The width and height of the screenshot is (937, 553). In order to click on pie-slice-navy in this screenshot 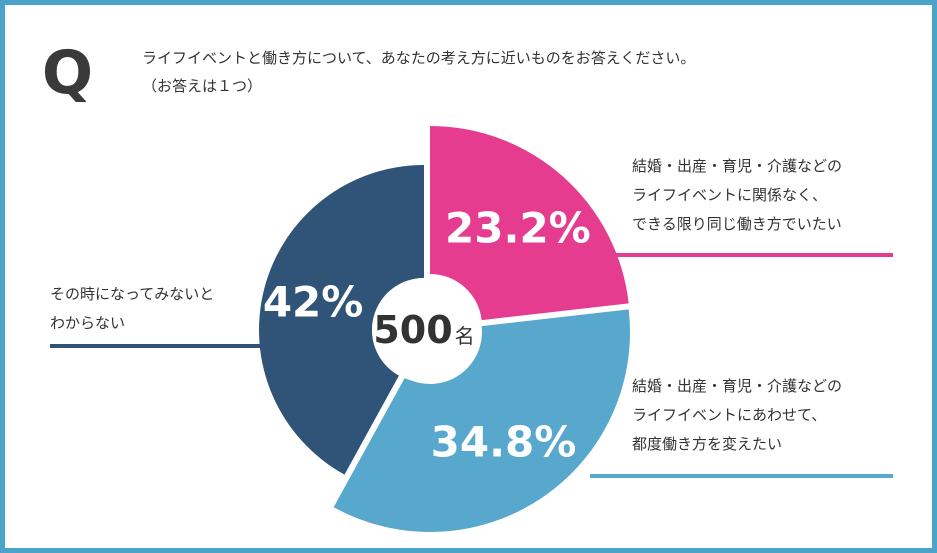, I will do `click(341, 320)`.